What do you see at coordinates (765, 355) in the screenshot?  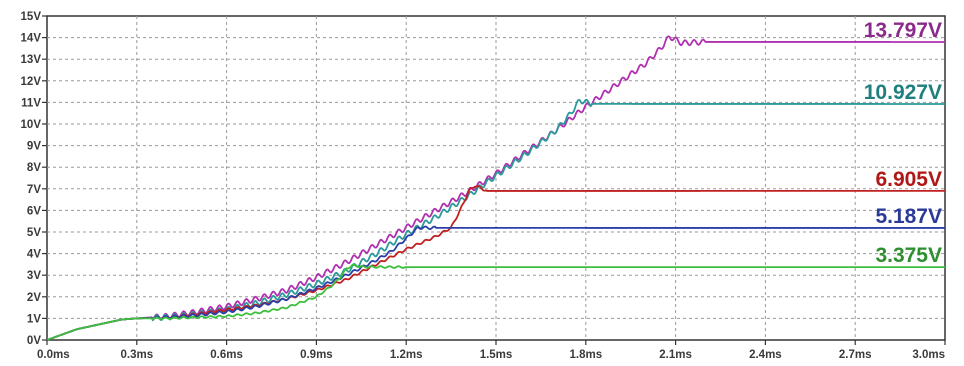 I see `x-tick-label: 2.4ms` at bounding box center [765, 355].